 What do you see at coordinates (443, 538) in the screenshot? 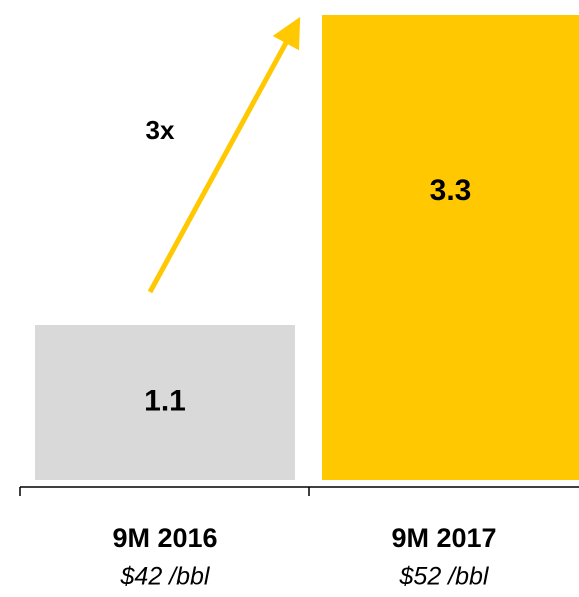
I see `x-tick-label: 9M 2017` at bounding box center [443, 538].